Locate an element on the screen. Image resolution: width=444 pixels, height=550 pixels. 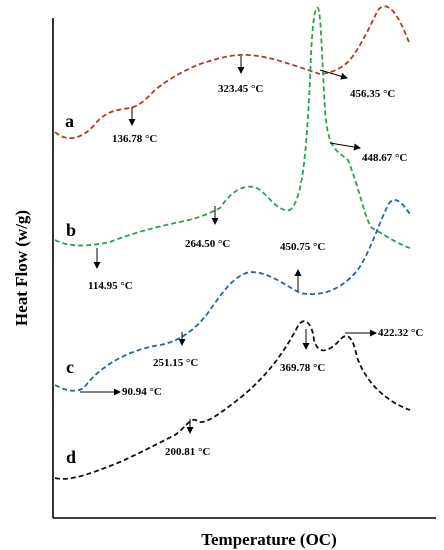
series-c-label: c is located at coordinates (70, 367).